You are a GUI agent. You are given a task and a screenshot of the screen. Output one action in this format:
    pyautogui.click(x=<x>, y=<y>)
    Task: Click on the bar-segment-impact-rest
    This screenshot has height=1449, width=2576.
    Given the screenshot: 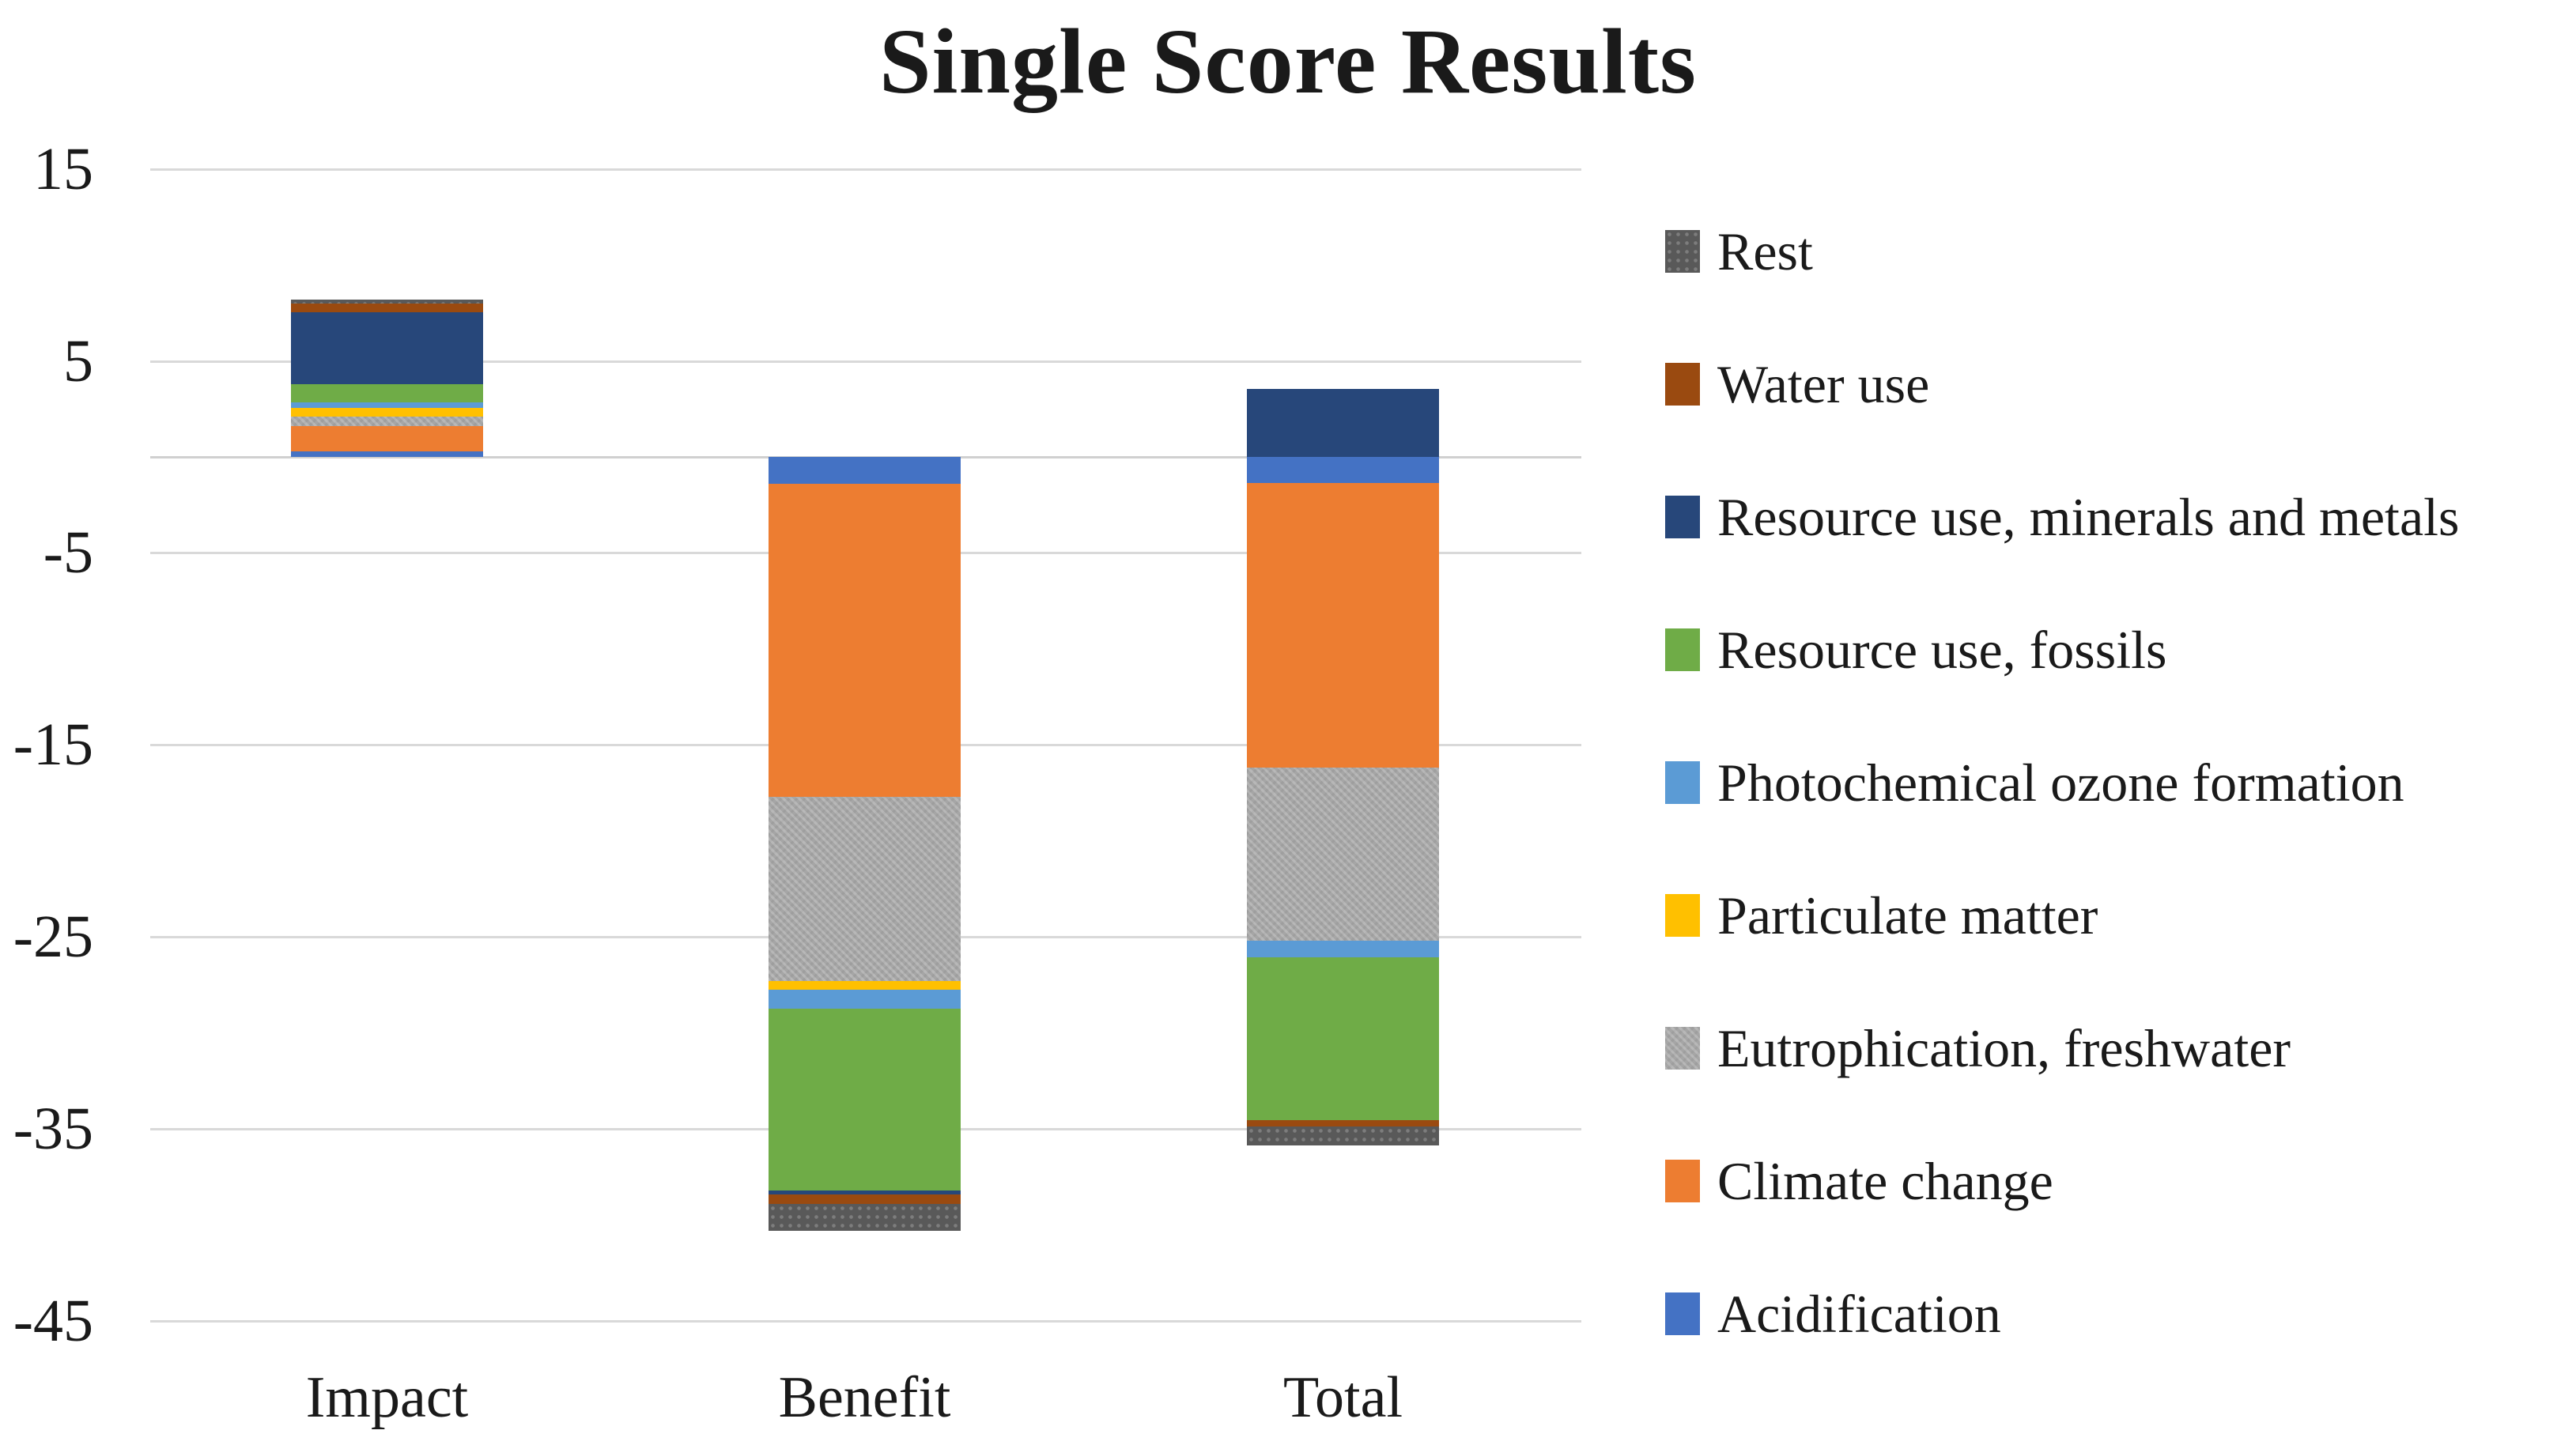 What is the action you would take?
    pyautogui.click(x=387, y=301)
    